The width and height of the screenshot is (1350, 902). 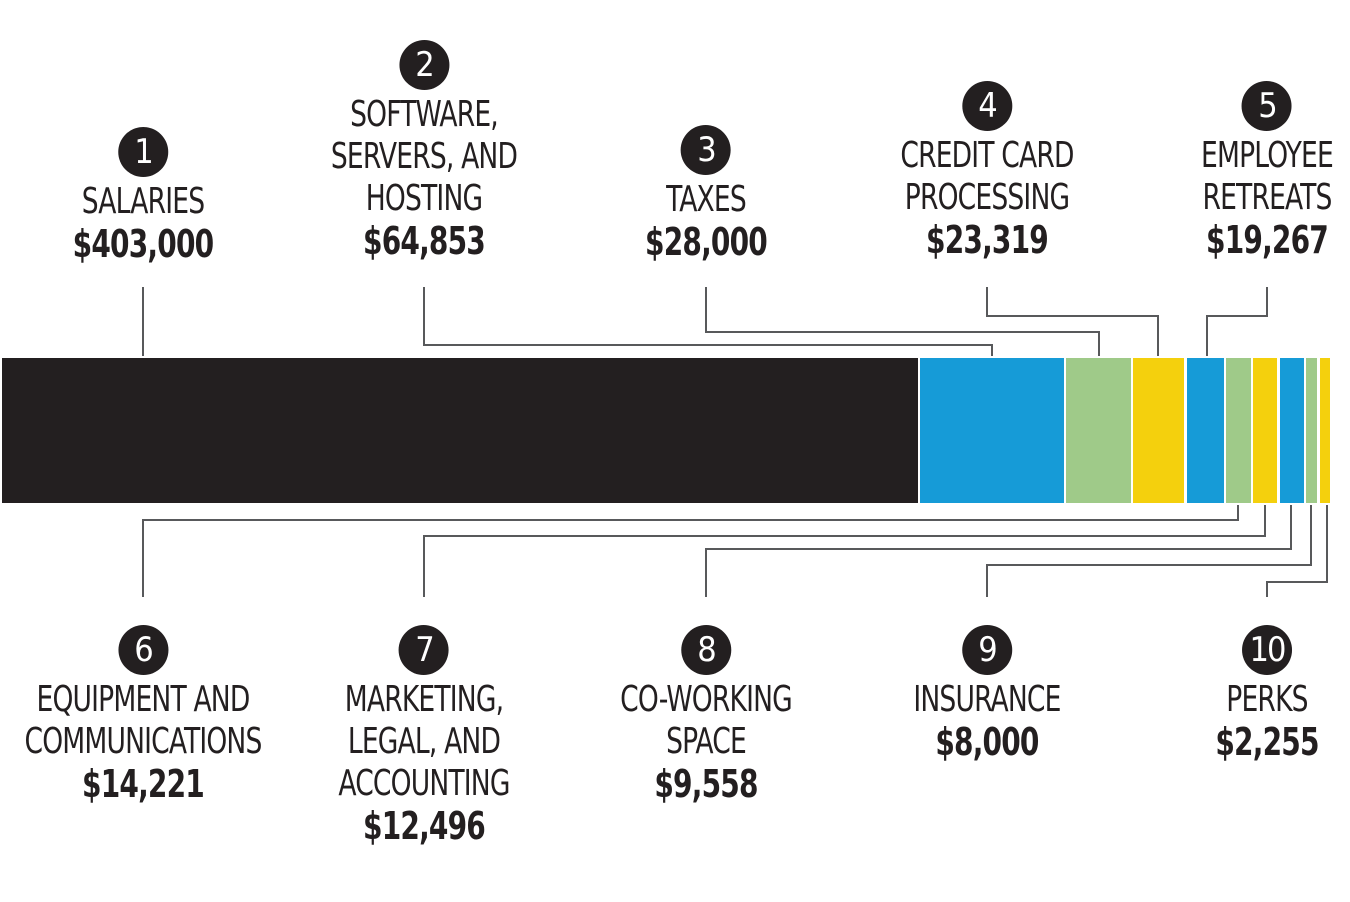 What do you see at coordinates (706, 741) in the screenshot?
I see `category-text: SPACE` at bounding box center [706, 741].